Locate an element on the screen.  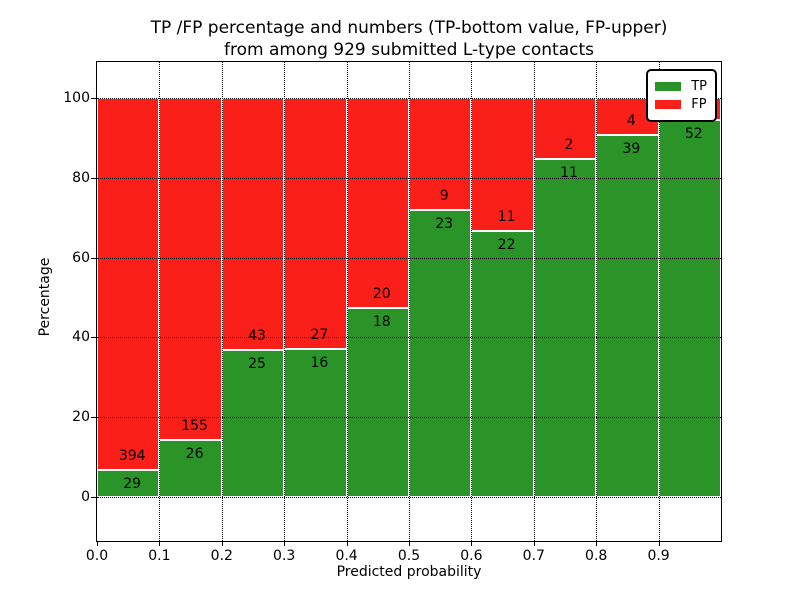
legend: TP FP is located at coordinates (681, 95).